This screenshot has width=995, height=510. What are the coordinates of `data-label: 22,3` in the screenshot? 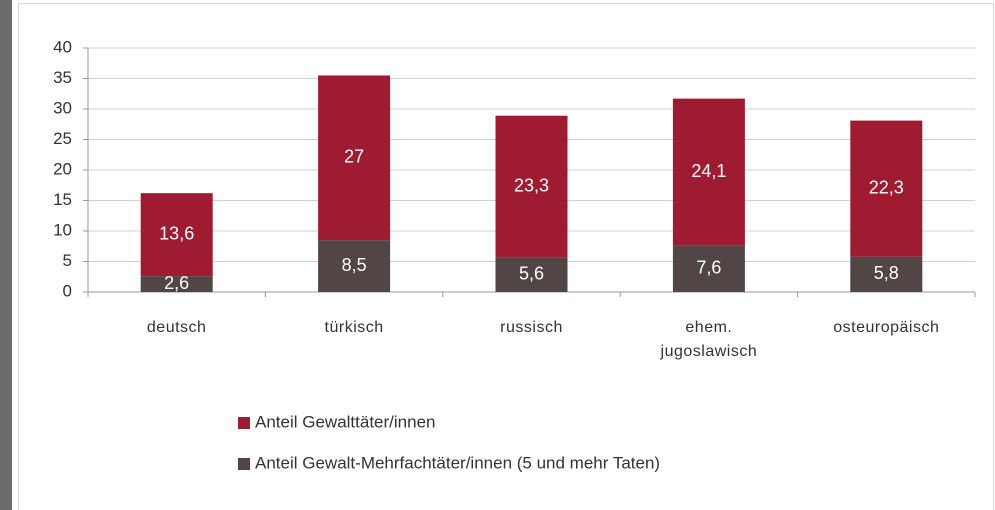 It's located at (886, 187).